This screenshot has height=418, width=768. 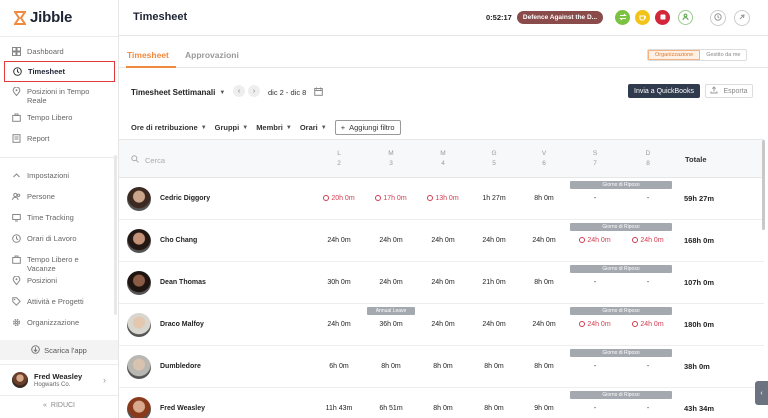 I want to click on filter-groups: Gruppi ▼, so click(x=232, y=127).